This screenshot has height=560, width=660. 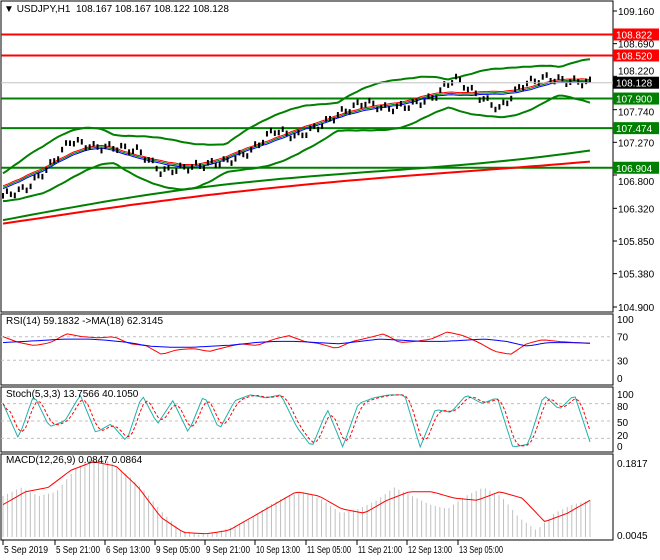 I want to click on time-label: 10 Sep 13:00, so click(x=278, y=550).